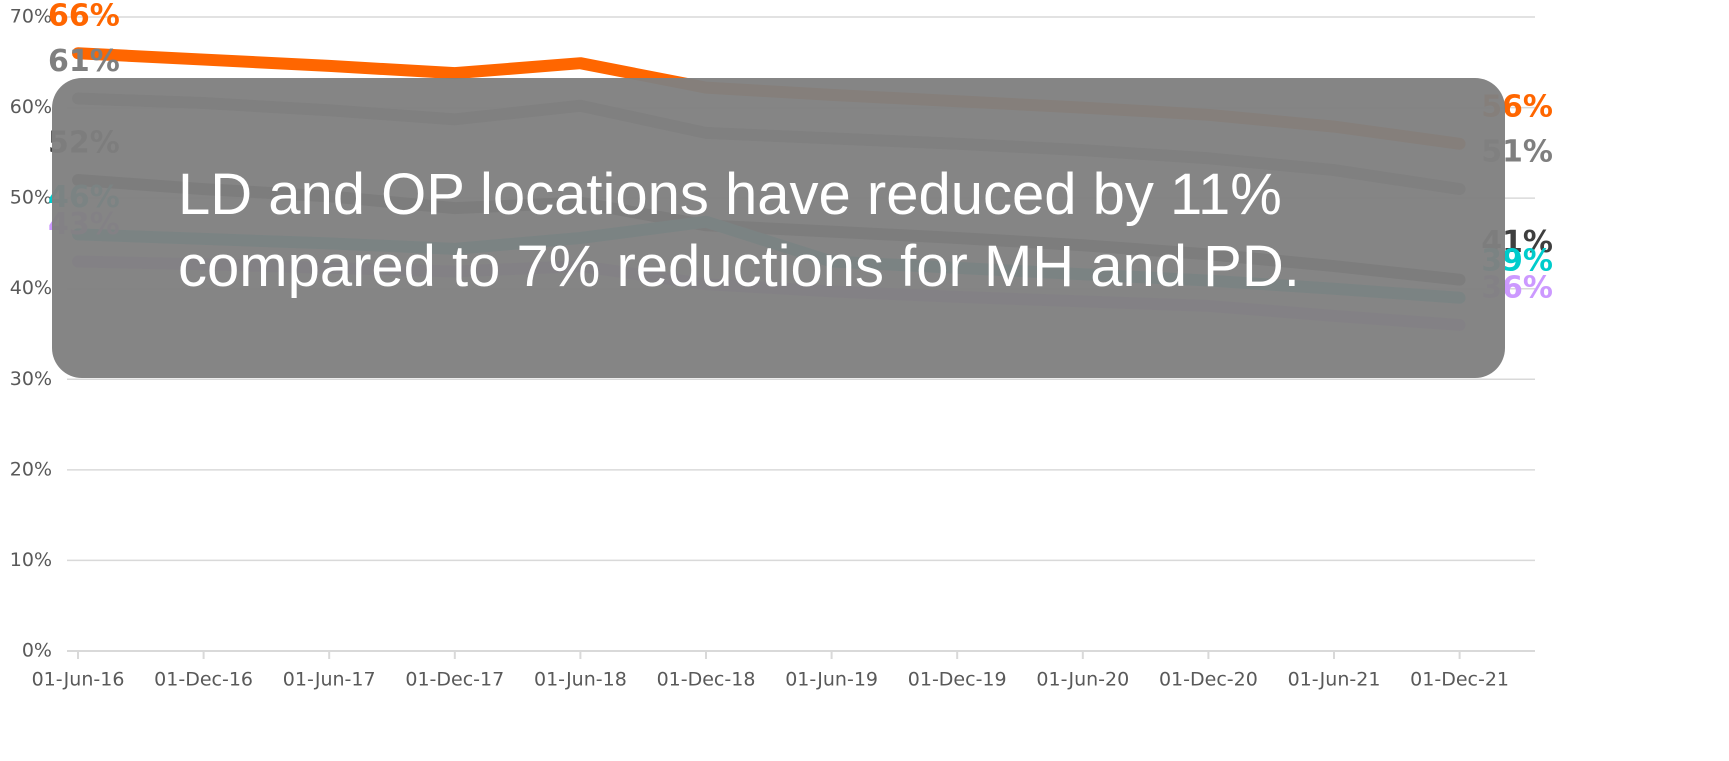  What do you see at coordinates (329, 680) in the screenshot?
I see `x-tick-label: 01-Jun-17` at bounding box center [329, 680].